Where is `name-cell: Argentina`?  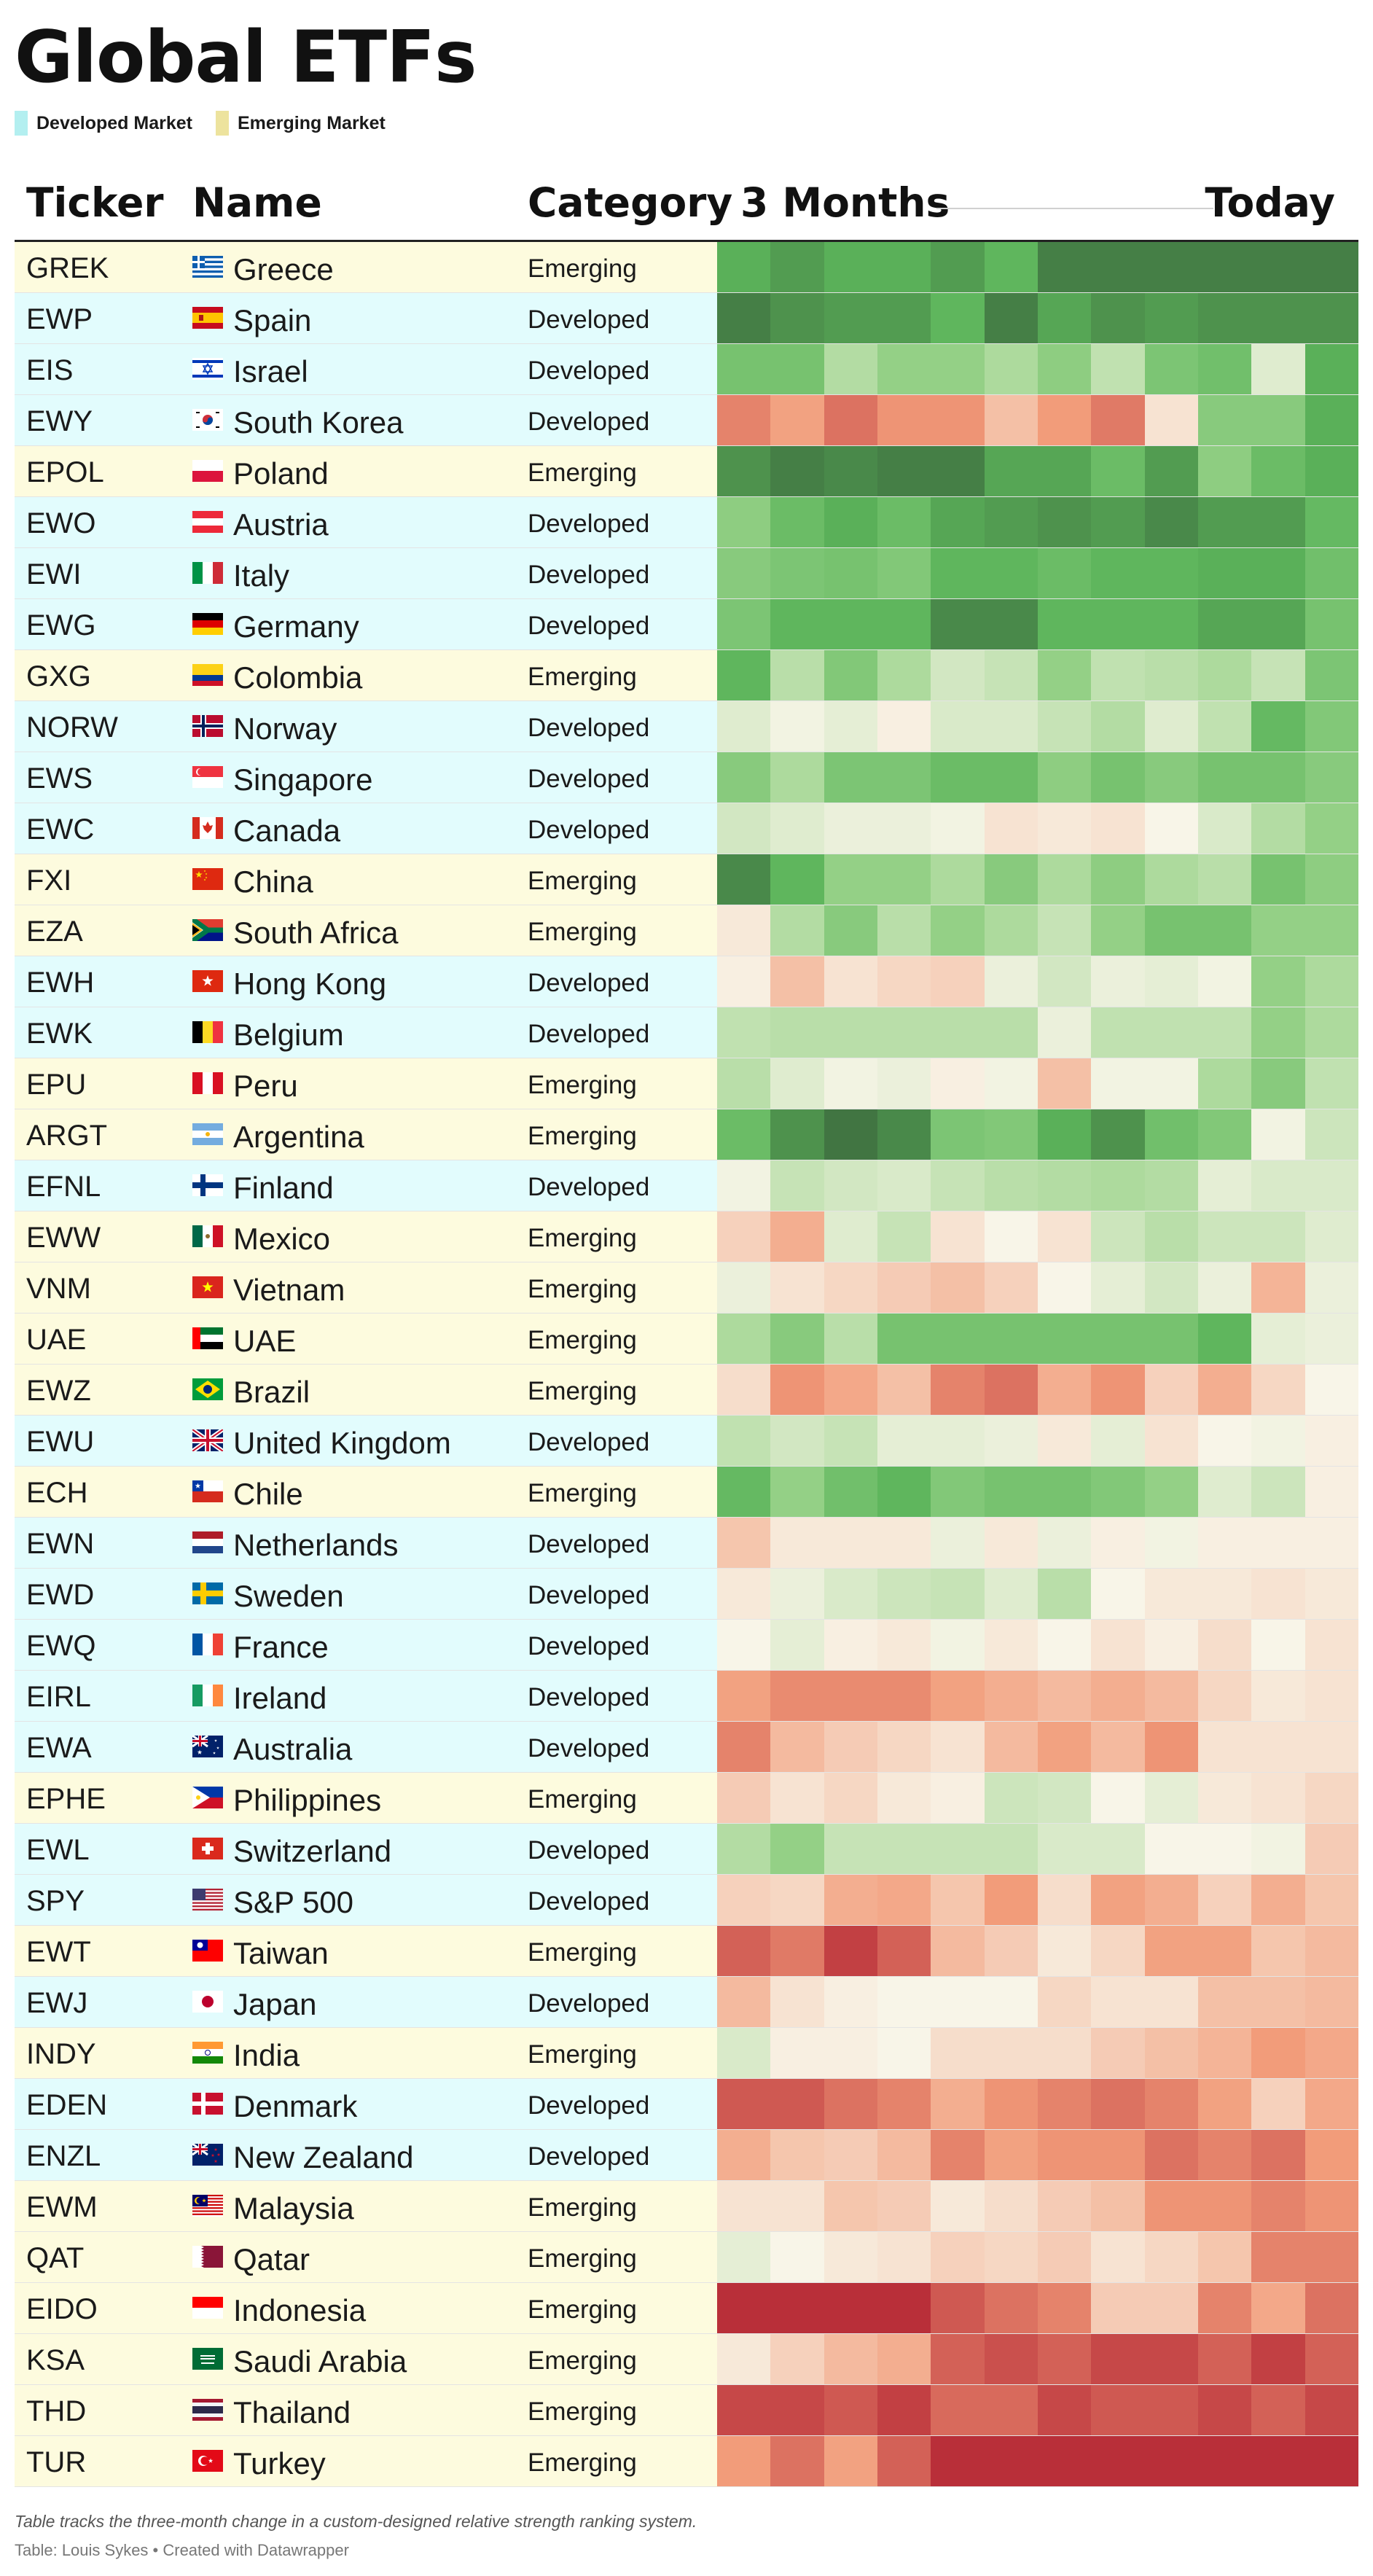 name-cell: Argentina is located at coordinates (298, 1137).